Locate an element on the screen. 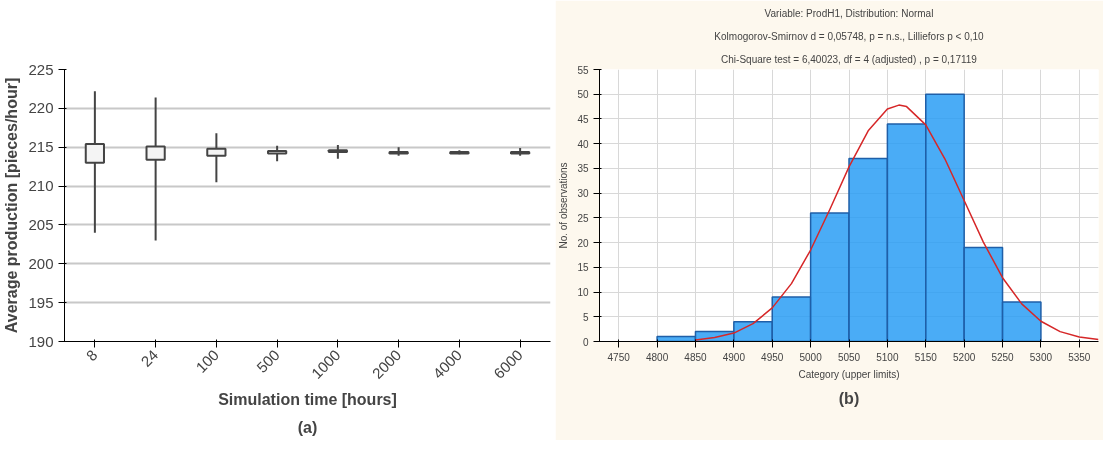 This screenshot has width=1108, height=457. x-tick-label: 4850 is located at coordinates (696, 357).